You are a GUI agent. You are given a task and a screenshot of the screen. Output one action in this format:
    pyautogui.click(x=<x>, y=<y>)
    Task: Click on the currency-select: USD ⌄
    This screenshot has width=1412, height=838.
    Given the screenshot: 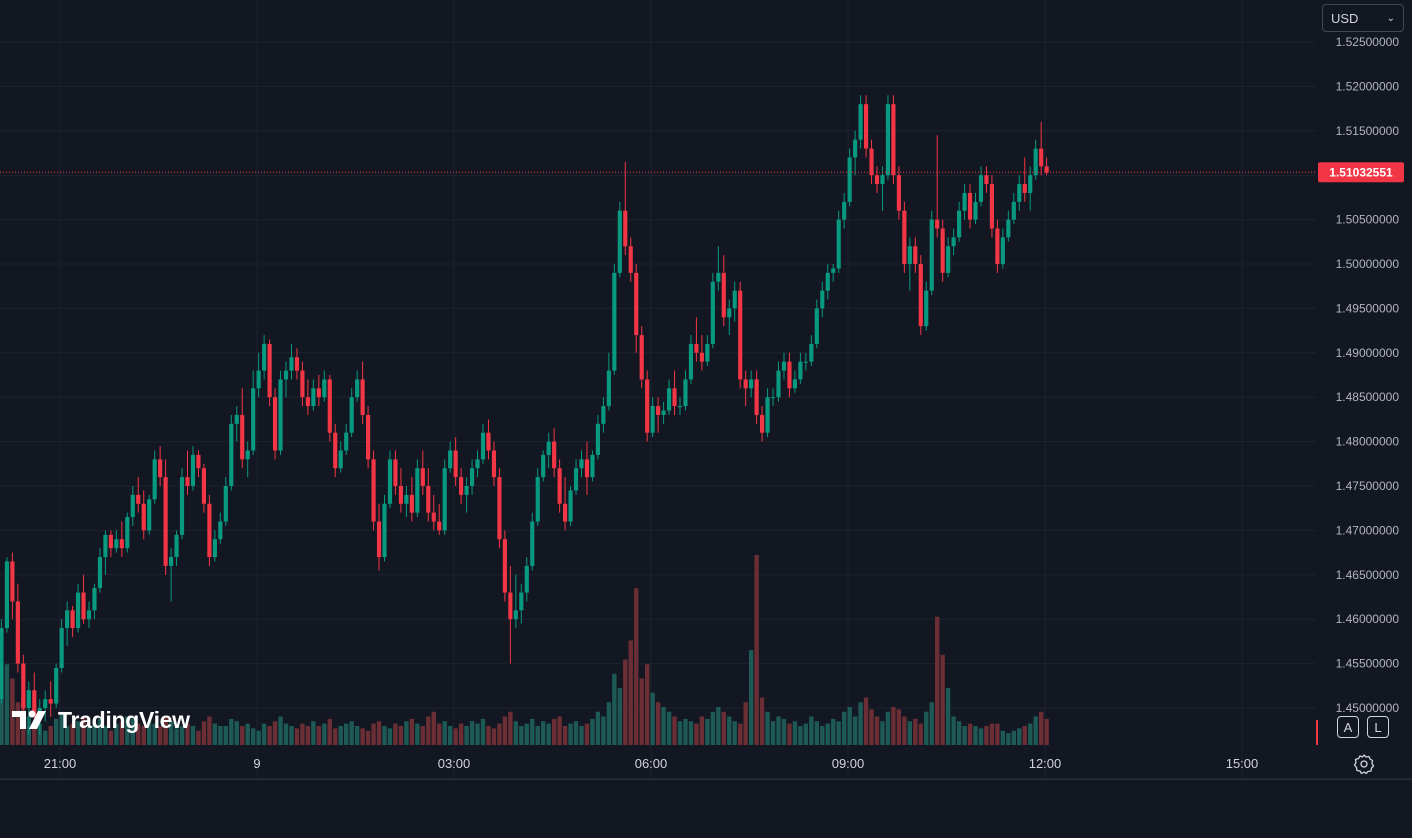 What is the action you would take?
    pyautogui.click(x=1363, y=18)
    